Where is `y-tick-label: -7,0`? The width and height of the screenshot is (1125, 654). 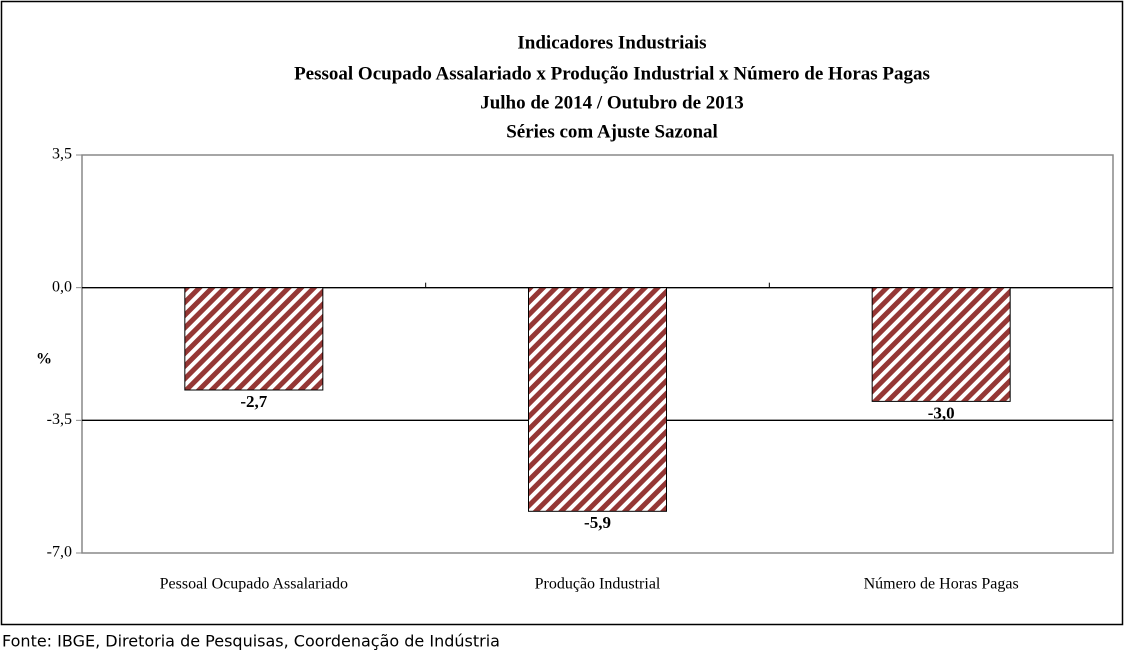
y-tick-label: -7,0 is located at coordinates (59, 552).